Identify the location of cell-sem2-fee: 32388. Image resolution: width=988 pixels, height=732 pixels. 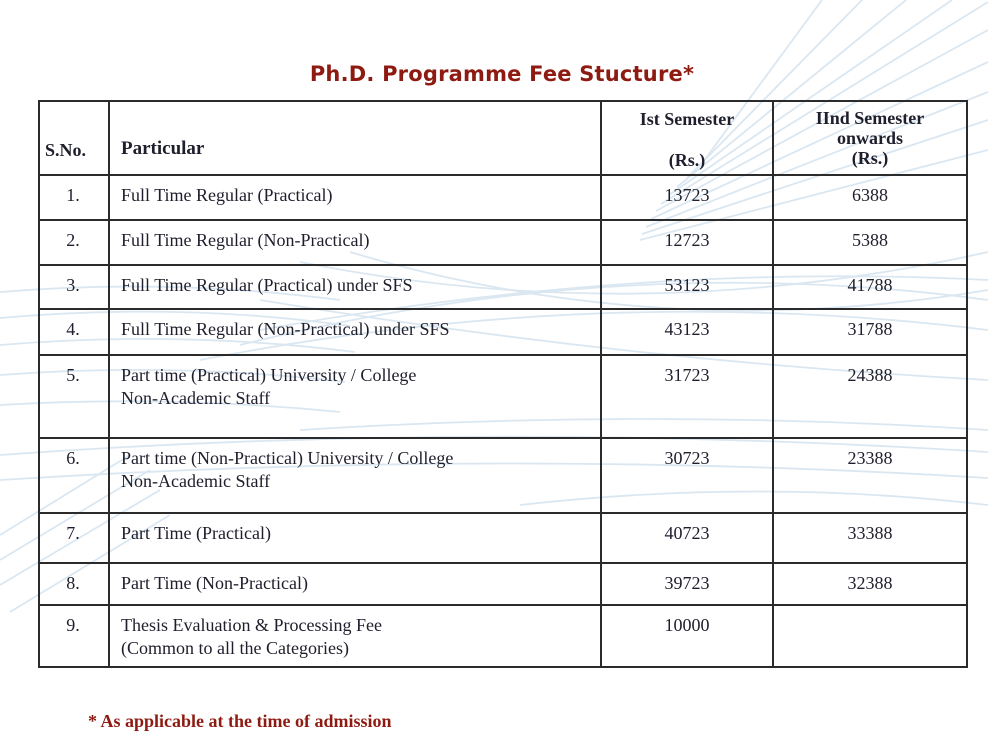
(870, 584).